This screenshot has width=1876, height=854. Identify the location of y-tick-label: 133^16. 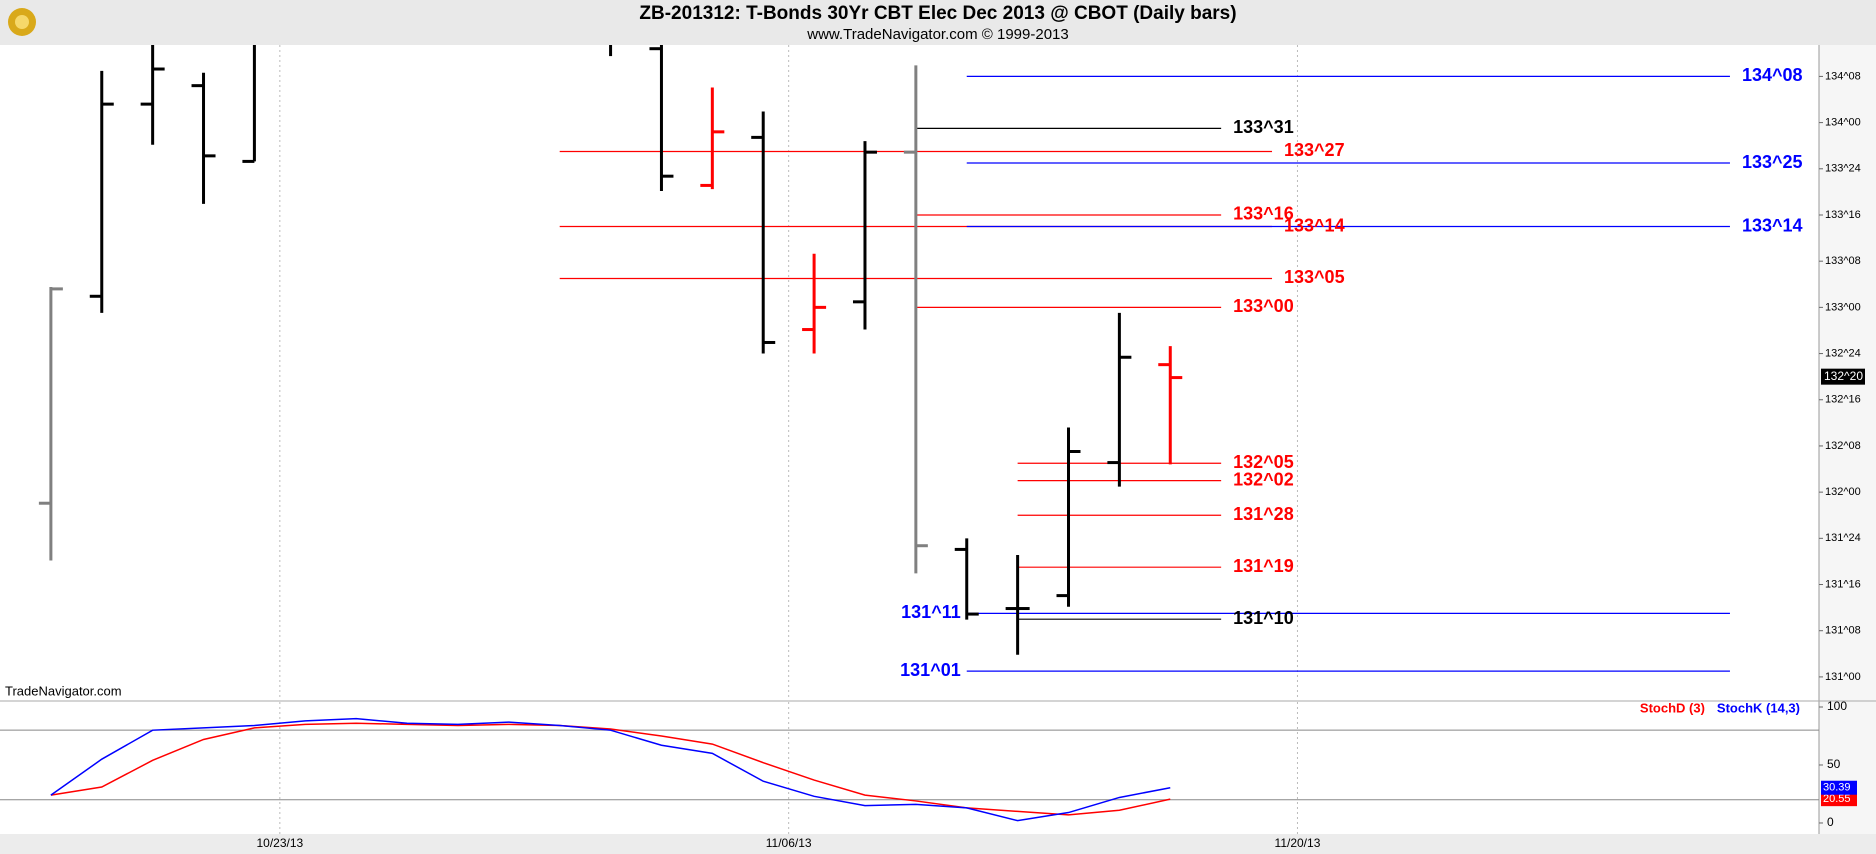
(1843, 215).